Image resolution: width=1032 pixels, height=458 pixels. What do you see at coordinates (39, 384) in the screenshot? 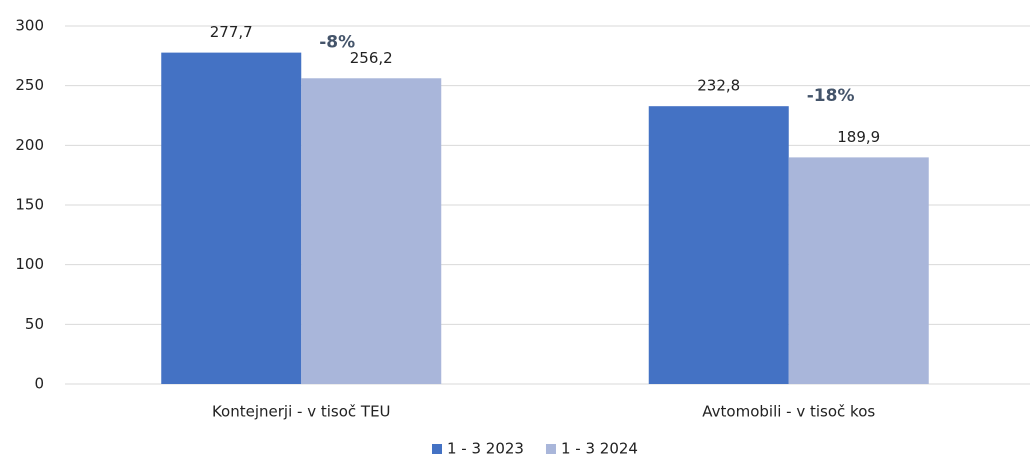
I see `y-tick-label: 0` at bounding box center [39, 384].